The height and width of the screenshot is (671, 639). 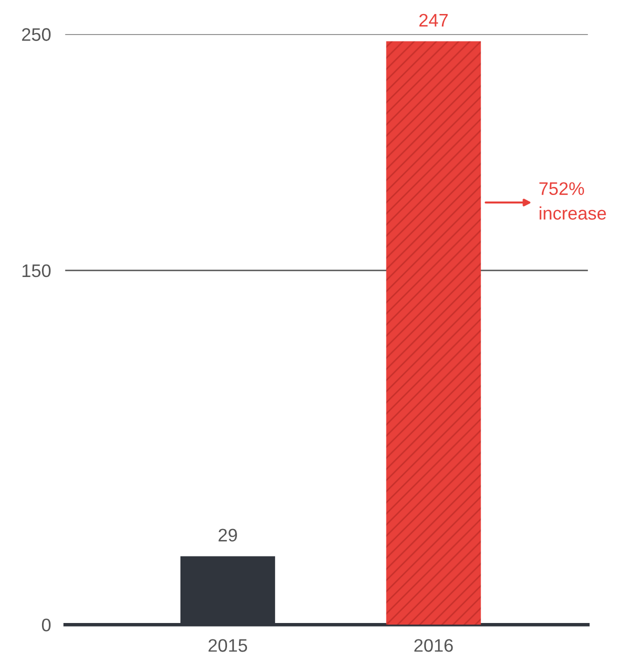 What do you see at coordinates (36, 271) in the screenshot?
I see `y-tick-label: 150` at bounding box center [36, 271].